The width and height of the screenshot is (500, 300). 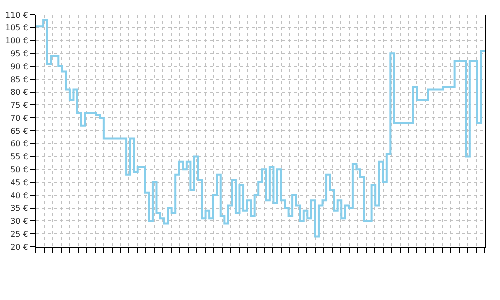 I want to click on y-tick-label: 65 €, so click(x=19, y=131).